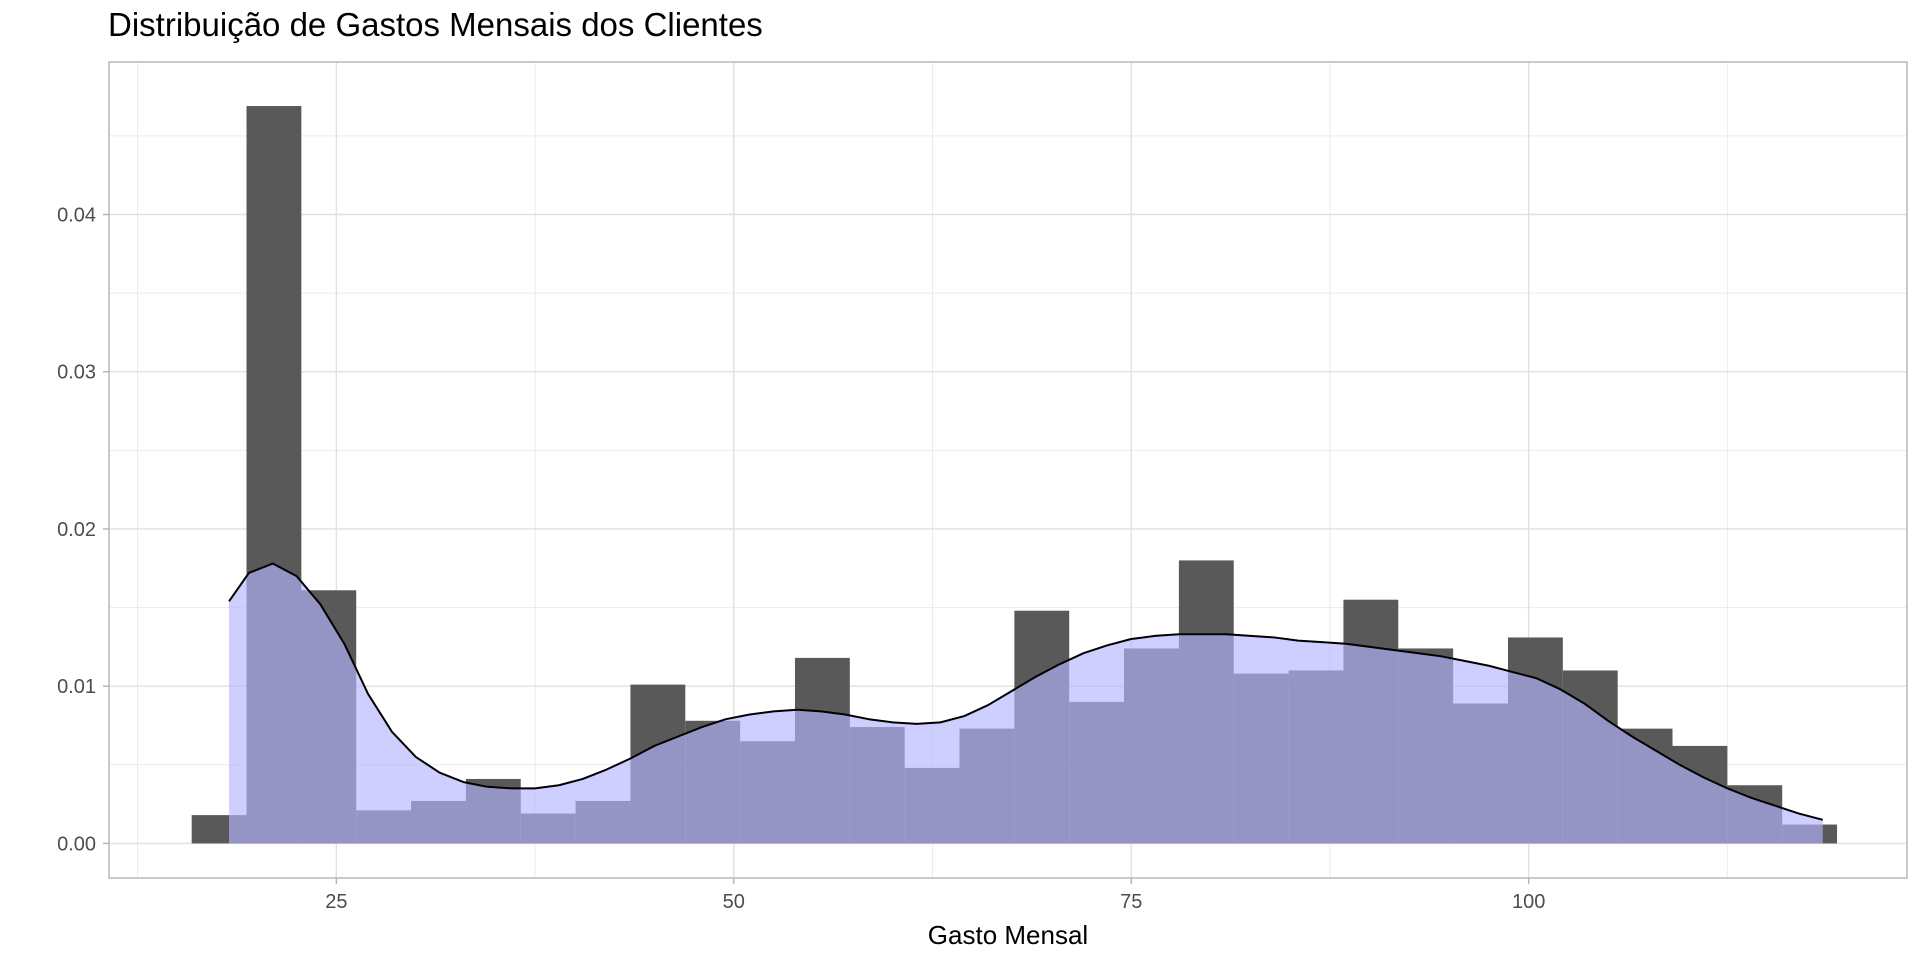  Describe the element at coordinates (1528, 902) in the screenshot. I see `x-tick-label: 100` at that location.